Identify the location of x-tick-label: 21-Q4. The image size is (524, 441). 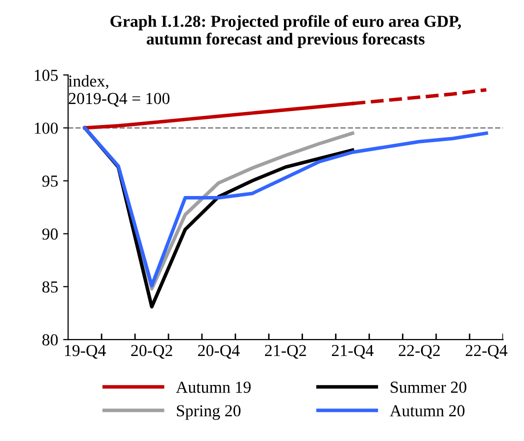
(353, 351).